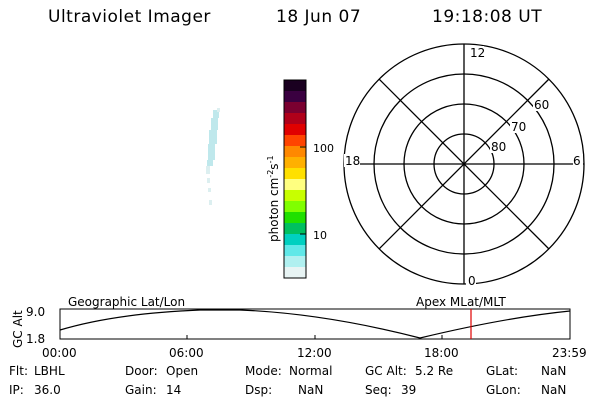 The height and width of the screenshot is (400, 600). Describe the element at coordinates (487, 17) in the screenshot. I see `observation-time: 19:18:08 UT` at that location.